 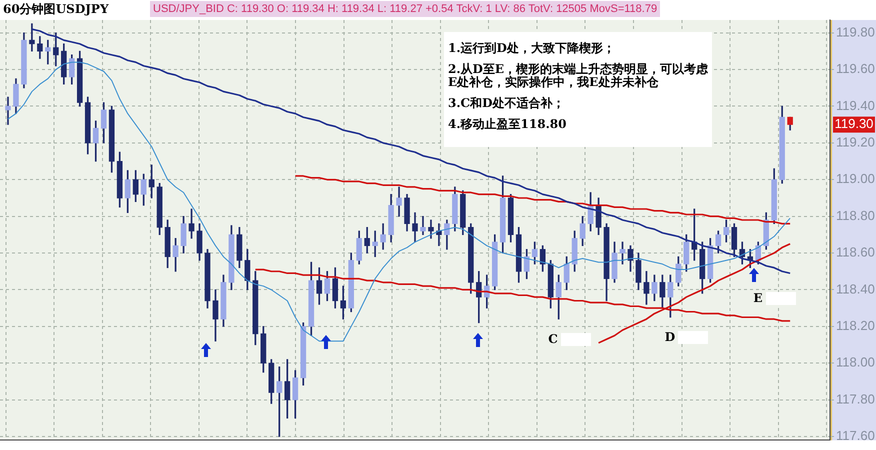 I want to click on y-tick-label: 119.00, so click(x=855, y=178).